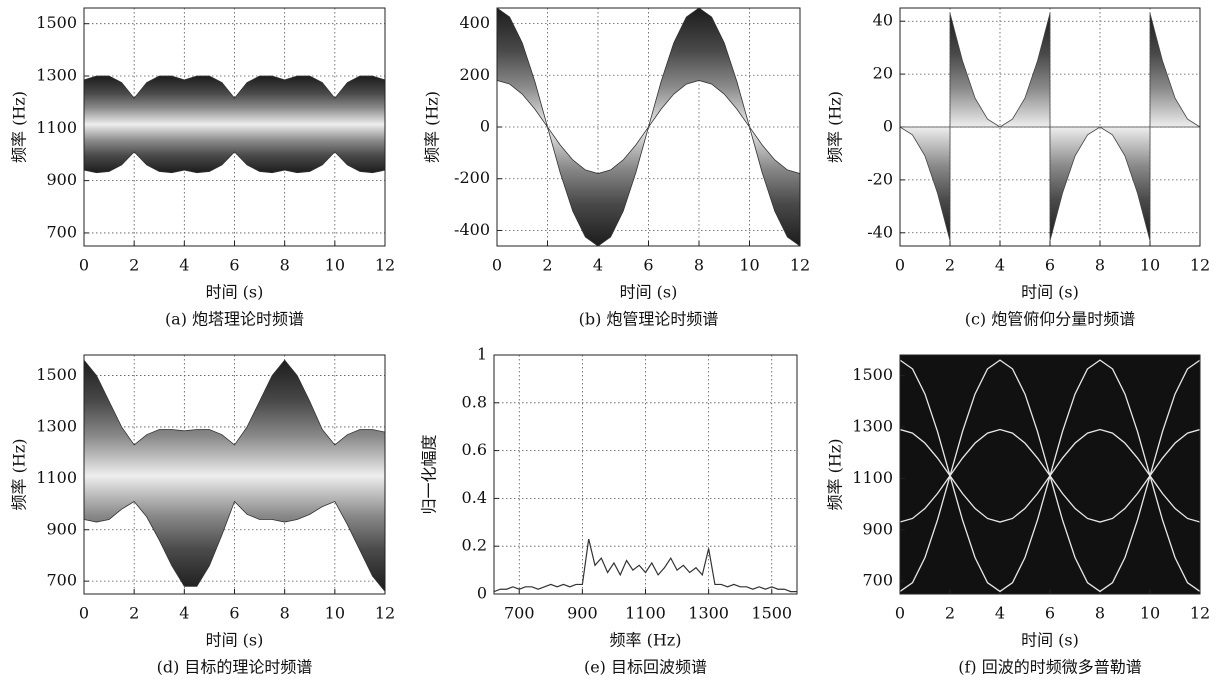 The height and width of the screenshot is (682, 1218). I want to click on y-tick-label: -40, so click(880, 231).